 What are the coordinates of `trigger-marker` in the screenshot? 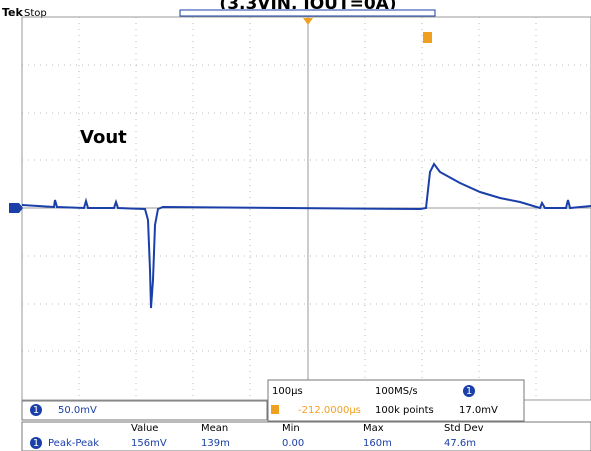 It's located at (308, 21).